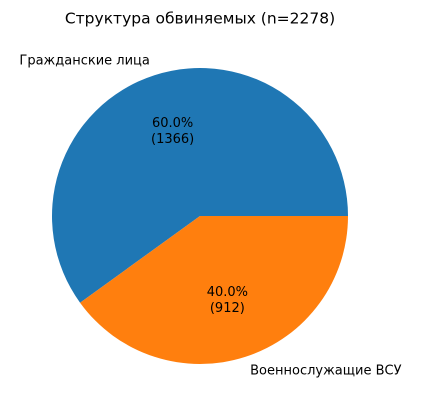 The height and width of the screenshot is (412, 422). What do you see at coordinates (227, 292) in the screenshot?
I see `value-label: 40.0%` at bounding box center [227, 292].